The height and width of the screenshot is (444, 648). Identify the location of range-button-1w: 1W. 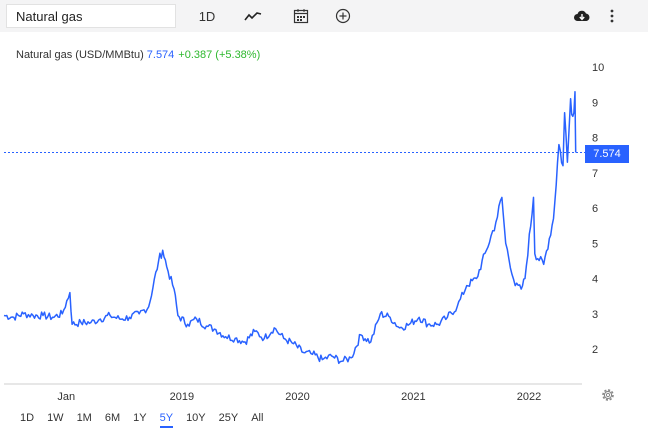
(55, 418).